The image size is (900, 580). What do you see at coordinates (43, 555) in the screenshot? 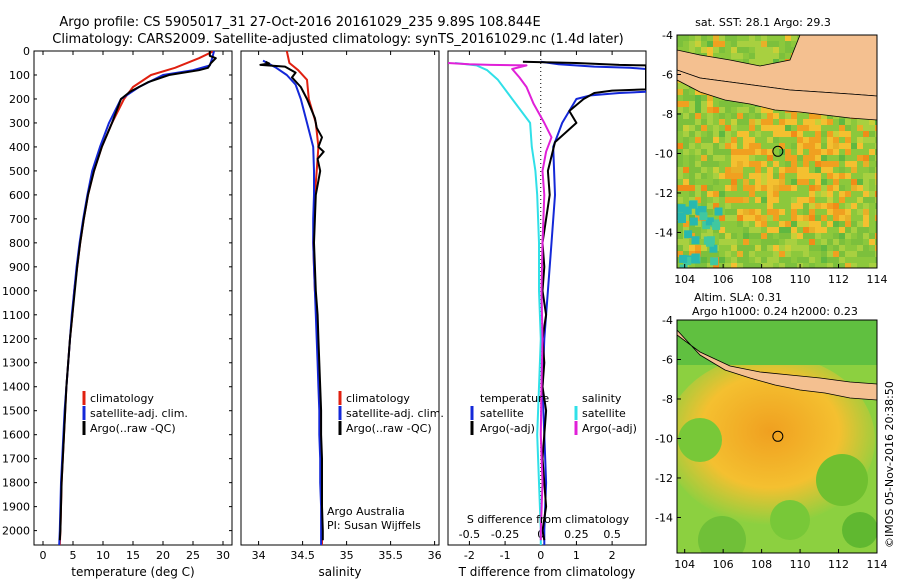
I see `x-tick-label: 0` at bounding box center [43, 555].